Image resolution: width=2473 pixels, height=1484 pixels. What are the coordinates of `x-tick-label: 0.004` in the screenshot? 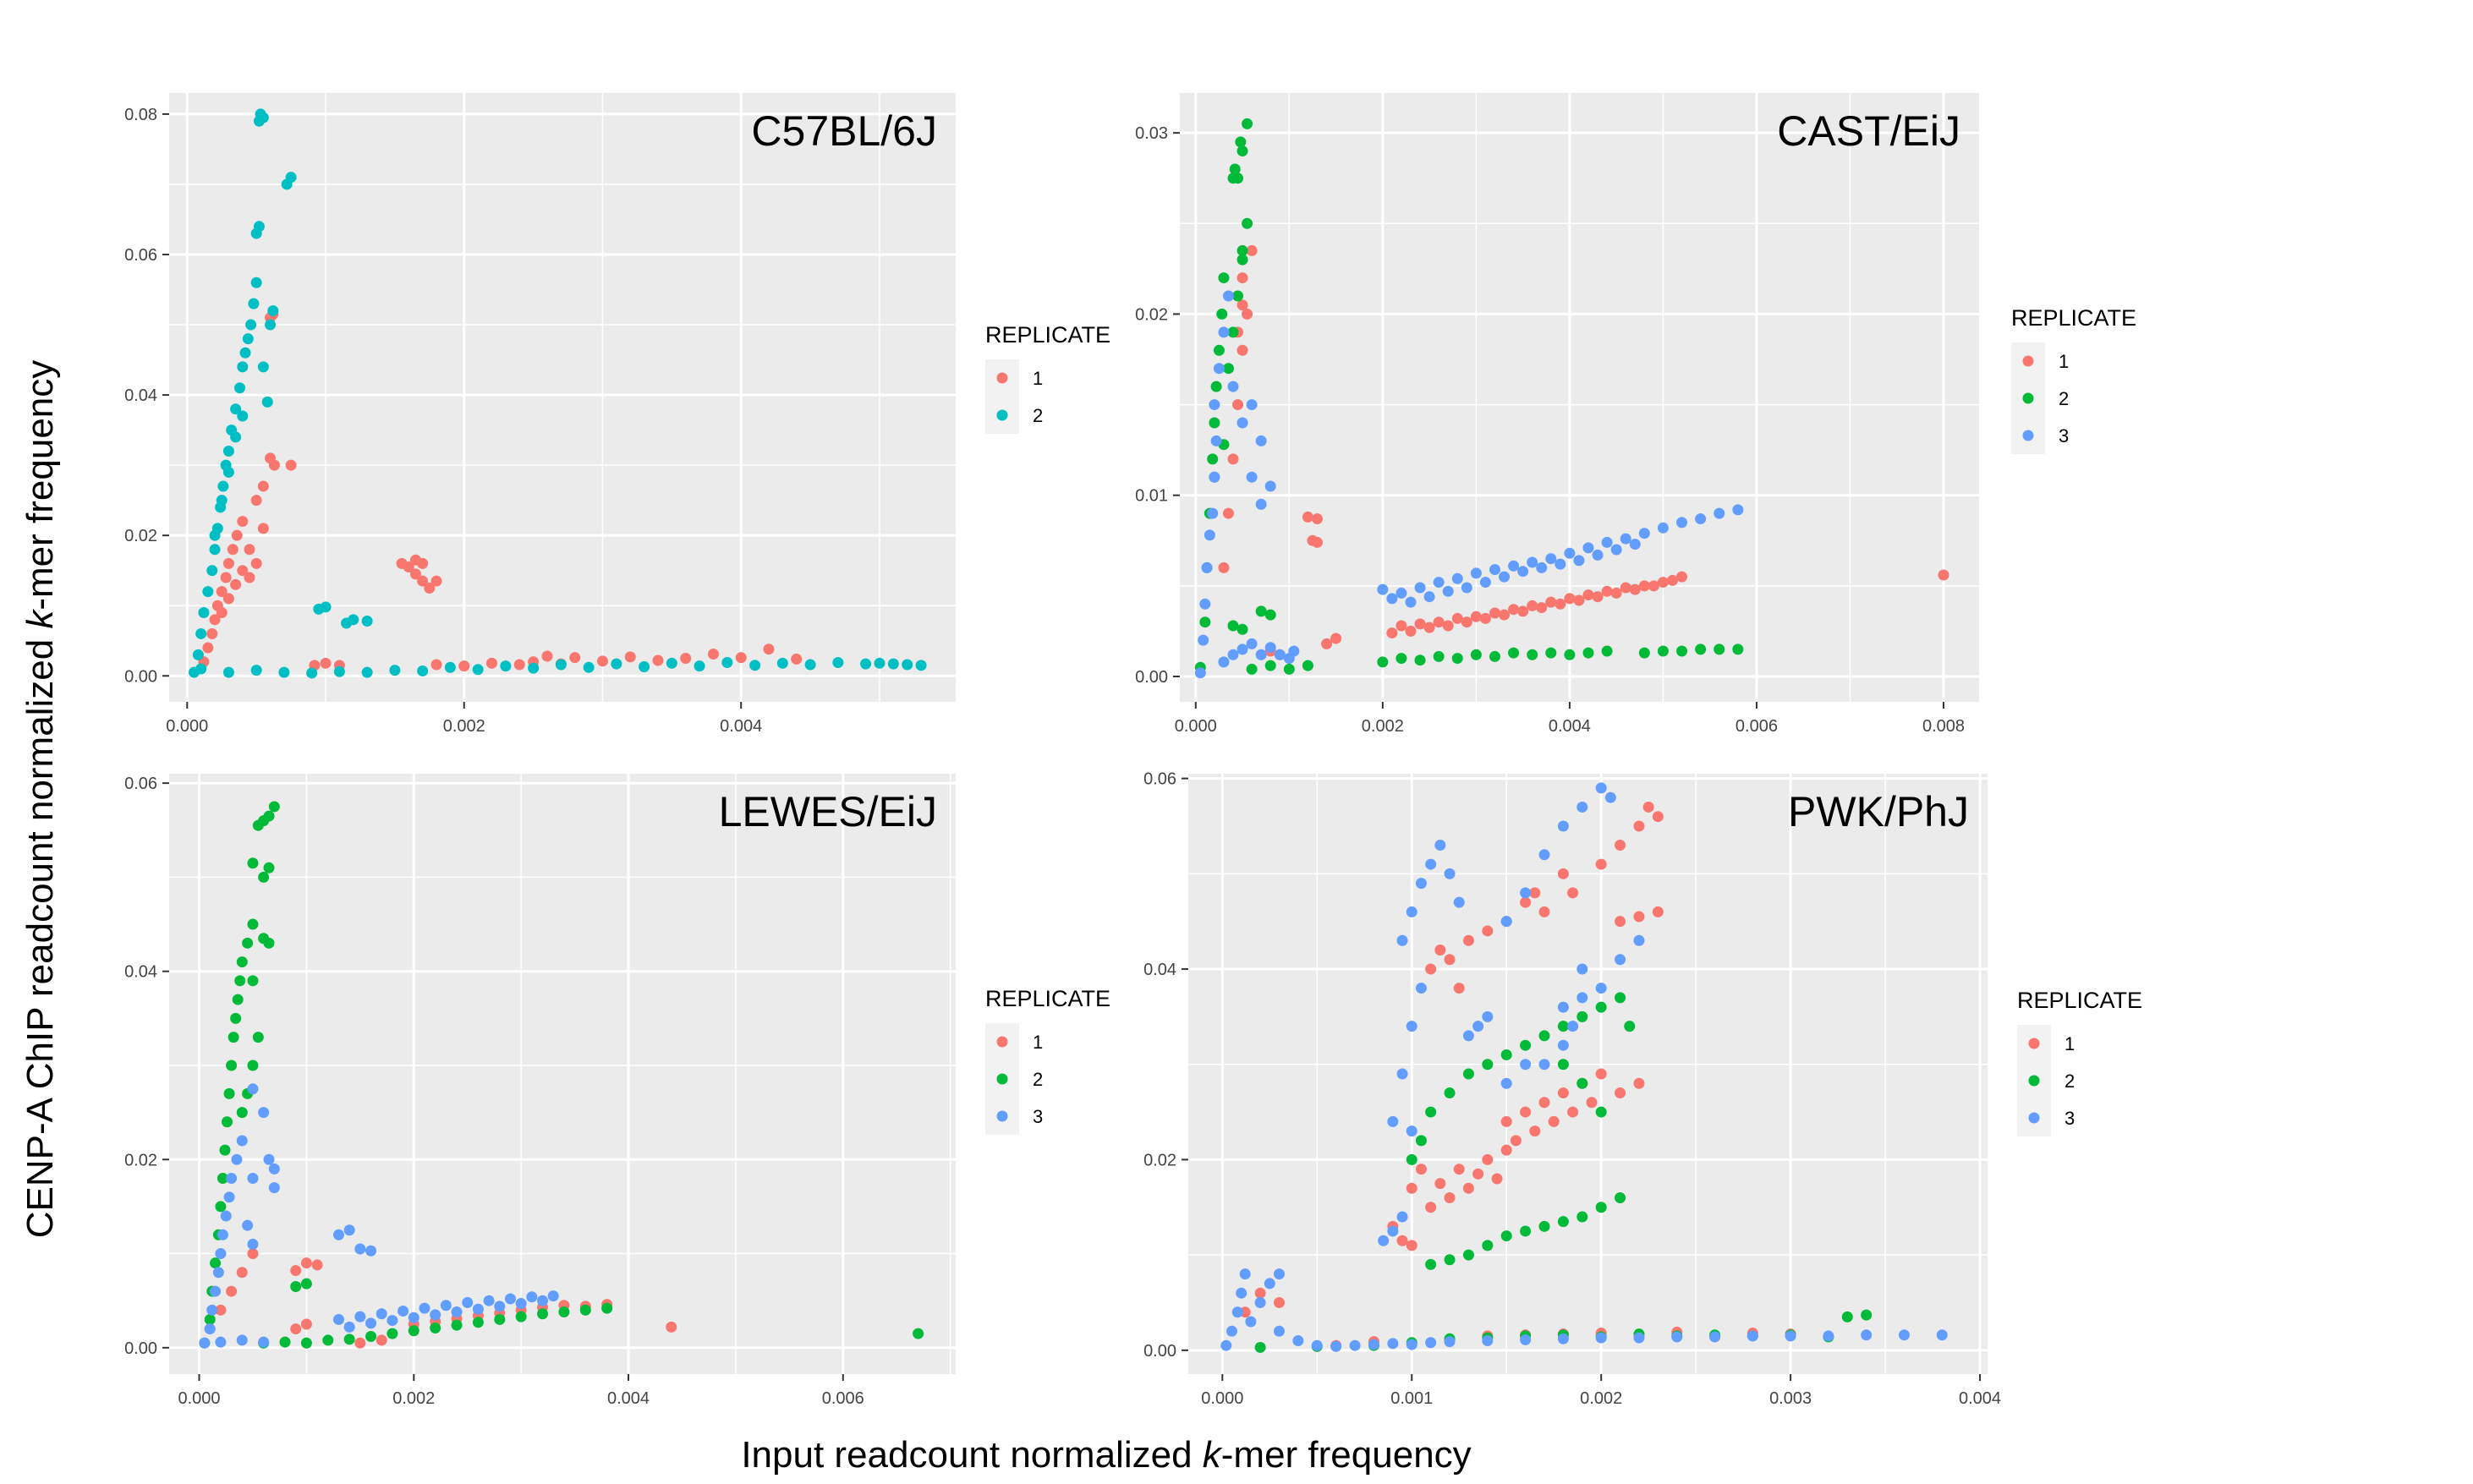 It's located at (741, 726).